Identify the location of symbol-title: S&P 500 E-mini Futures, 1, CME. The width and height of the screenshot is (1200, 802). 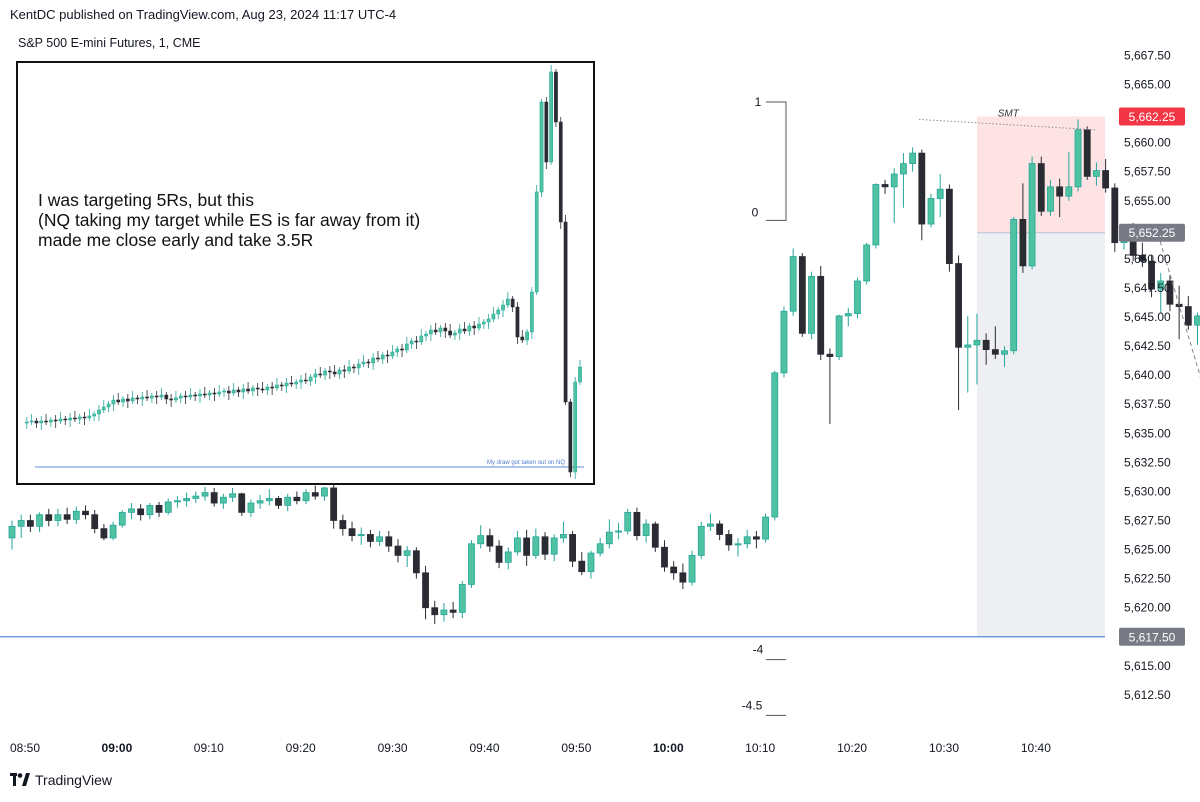
(109, 43).